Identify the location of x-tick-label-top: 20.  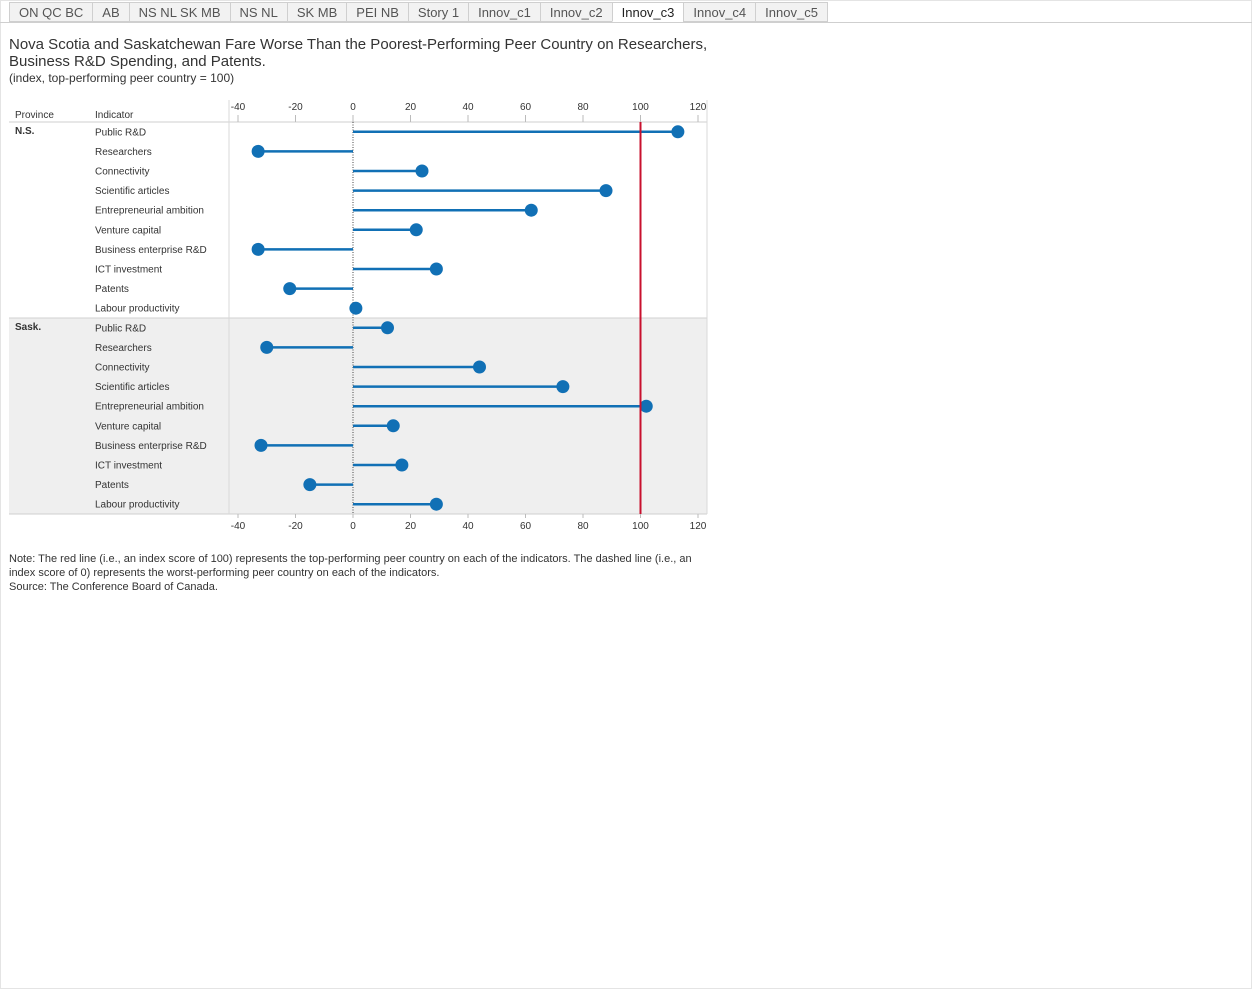
(411, 107).